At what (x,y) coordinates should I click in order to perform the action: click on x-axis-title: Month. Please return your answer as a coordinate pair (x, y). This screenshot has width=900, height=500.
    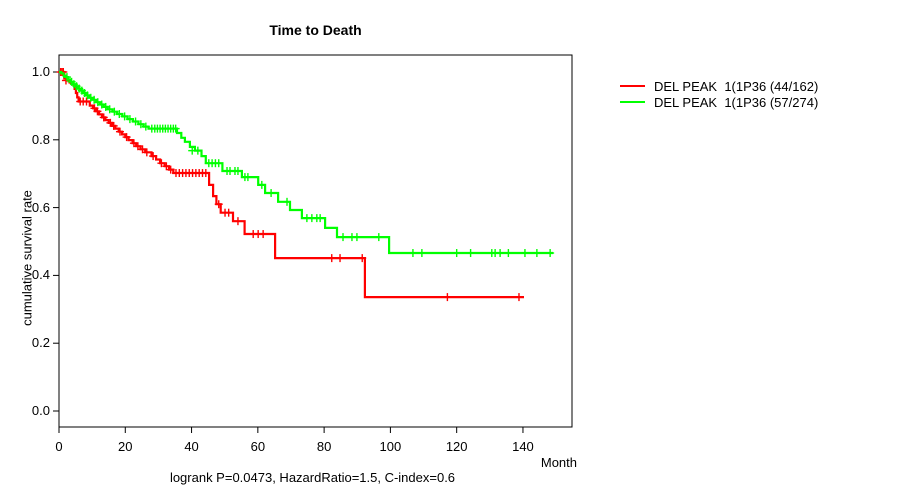
    Looking at the image, I should click on (558, 462).